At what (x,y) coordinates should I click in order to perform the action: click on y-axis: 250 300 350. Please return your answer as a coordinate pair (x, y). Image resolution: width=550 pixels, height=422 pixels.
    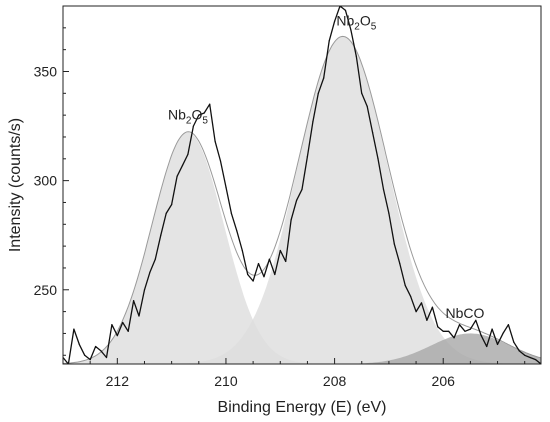
    Looking at the image, I should click on (51, 180).